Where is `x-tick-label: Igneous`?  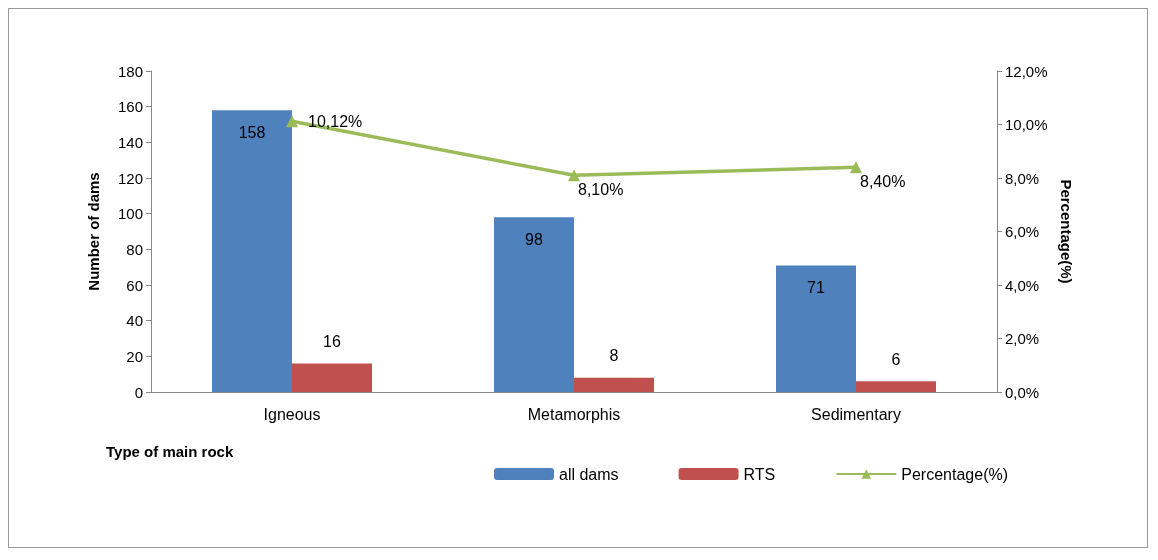 x-tick-label: Igneous is located at coordinates (292, 414).